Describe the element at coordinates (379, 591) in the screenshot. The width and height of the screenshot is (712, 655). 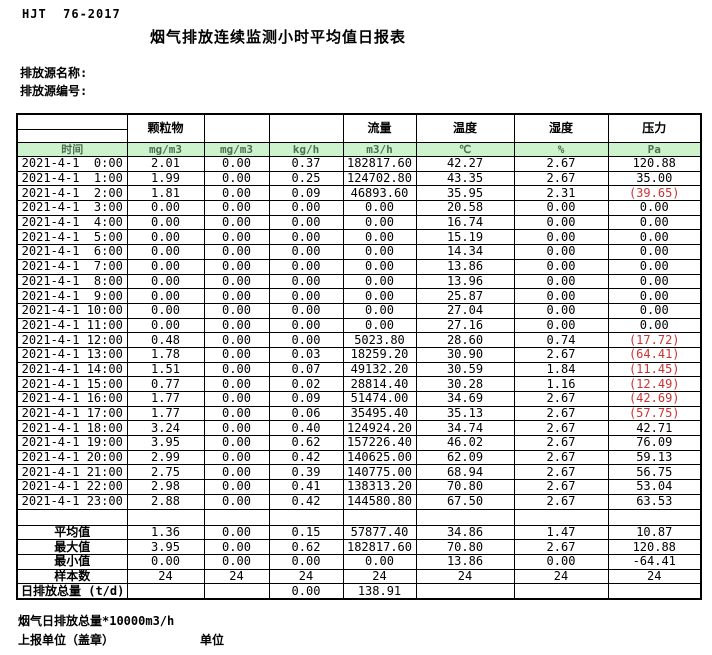
I see `summary-value-cell: 138.91` at that location.